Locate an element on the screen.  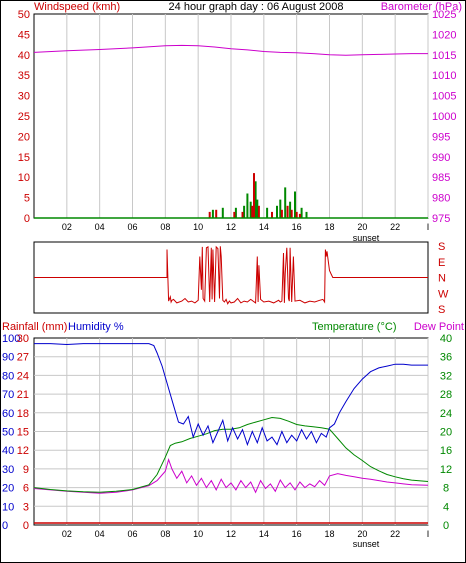
wind-direction-line is located at coordinates (231, 275).